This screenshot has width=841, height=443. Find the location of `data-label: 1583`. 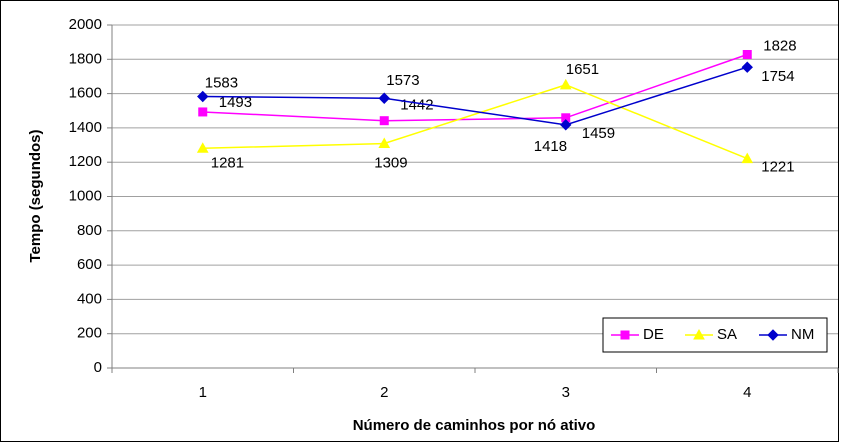

data-label: 1583 is located at coordinates (221, 82).